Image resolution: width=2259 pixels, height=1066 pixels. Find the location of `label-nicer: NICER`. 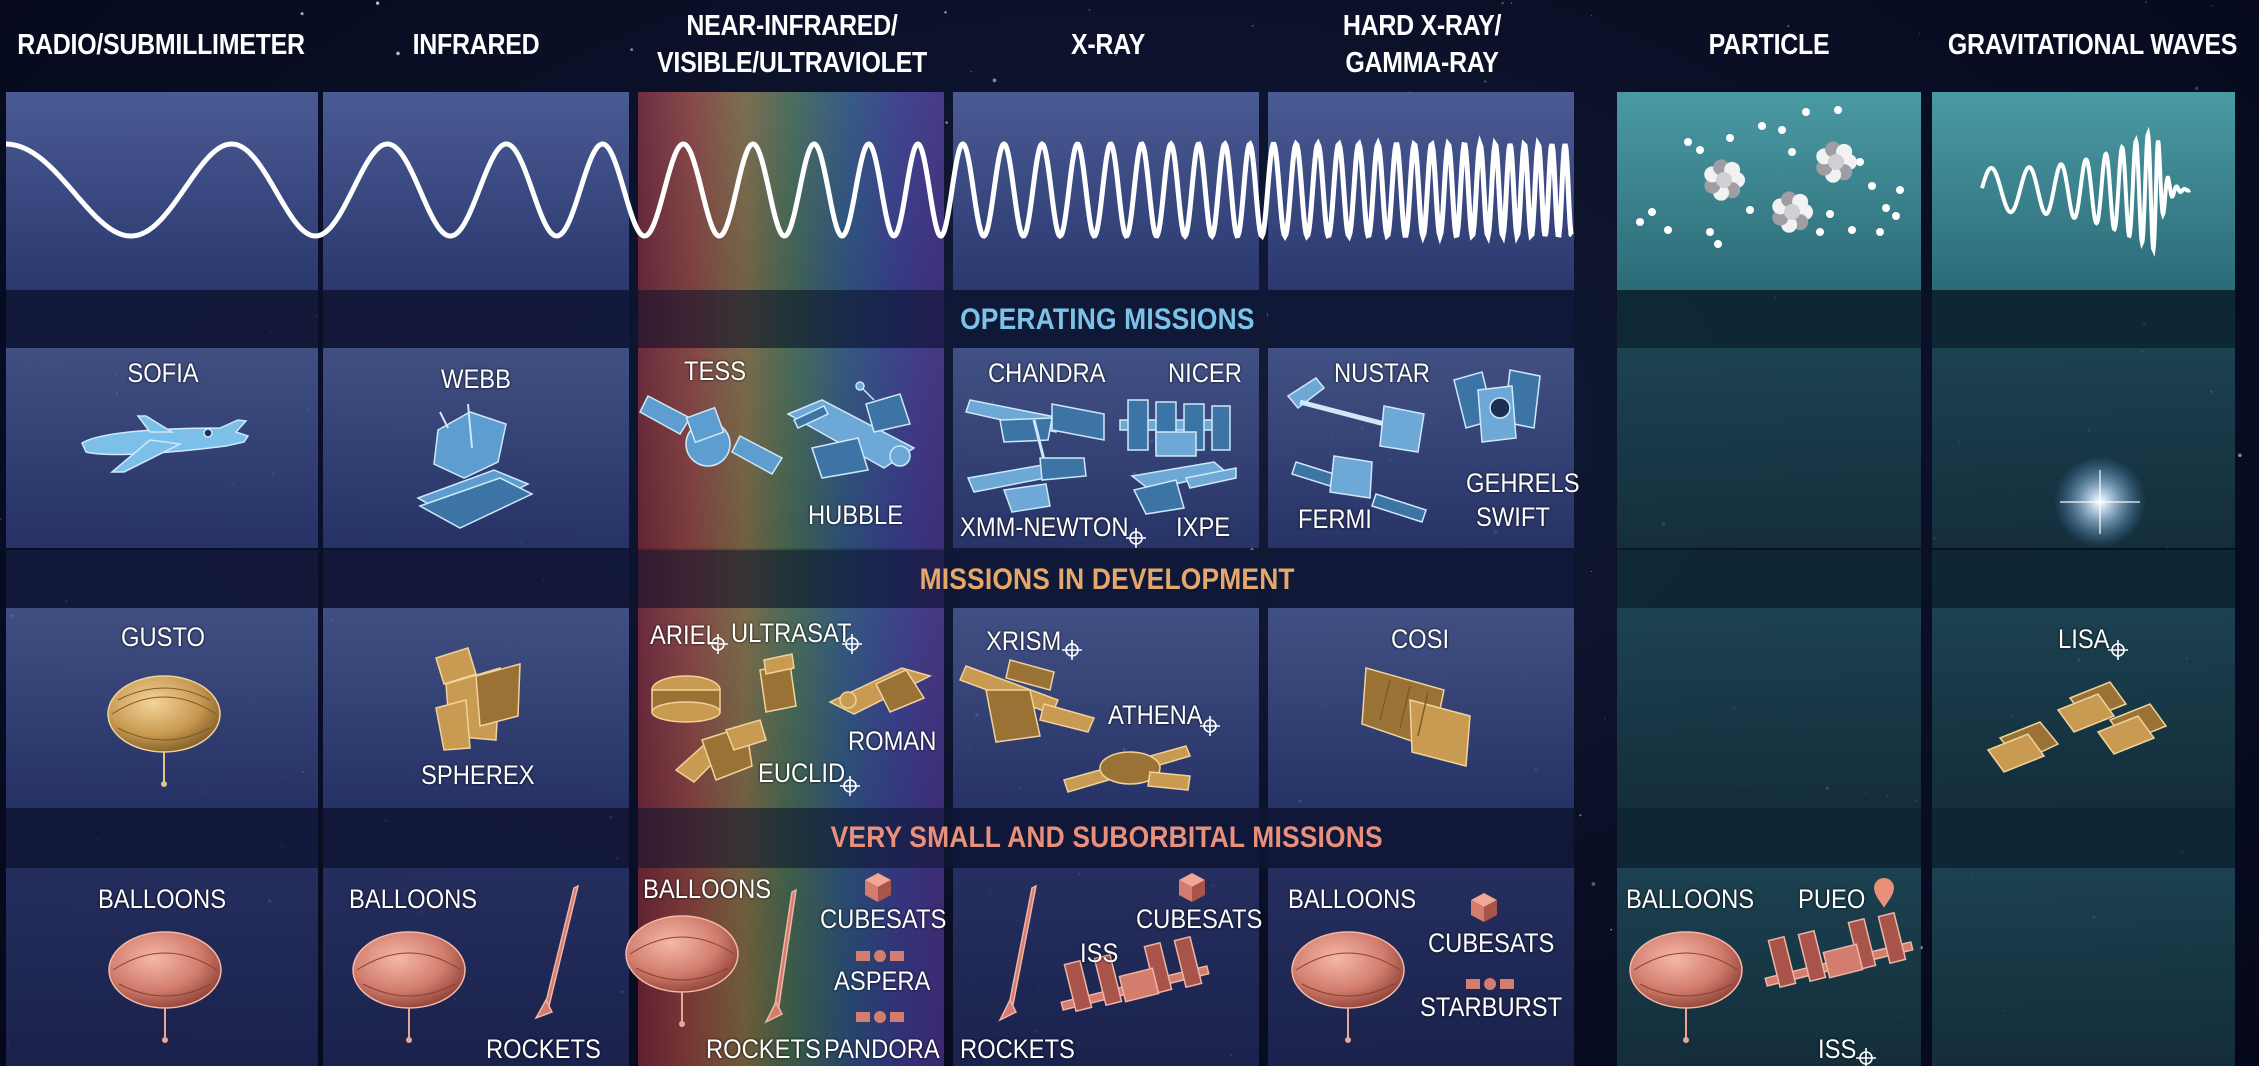

label-nicer: NICER is located at coordinates (1205, 373).